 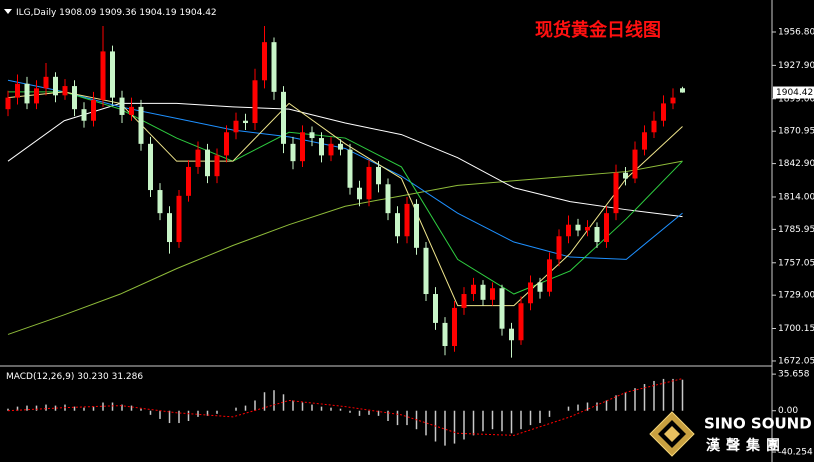 I want to click on logo-name: SINO SOUND, so click(x=758, y=424).